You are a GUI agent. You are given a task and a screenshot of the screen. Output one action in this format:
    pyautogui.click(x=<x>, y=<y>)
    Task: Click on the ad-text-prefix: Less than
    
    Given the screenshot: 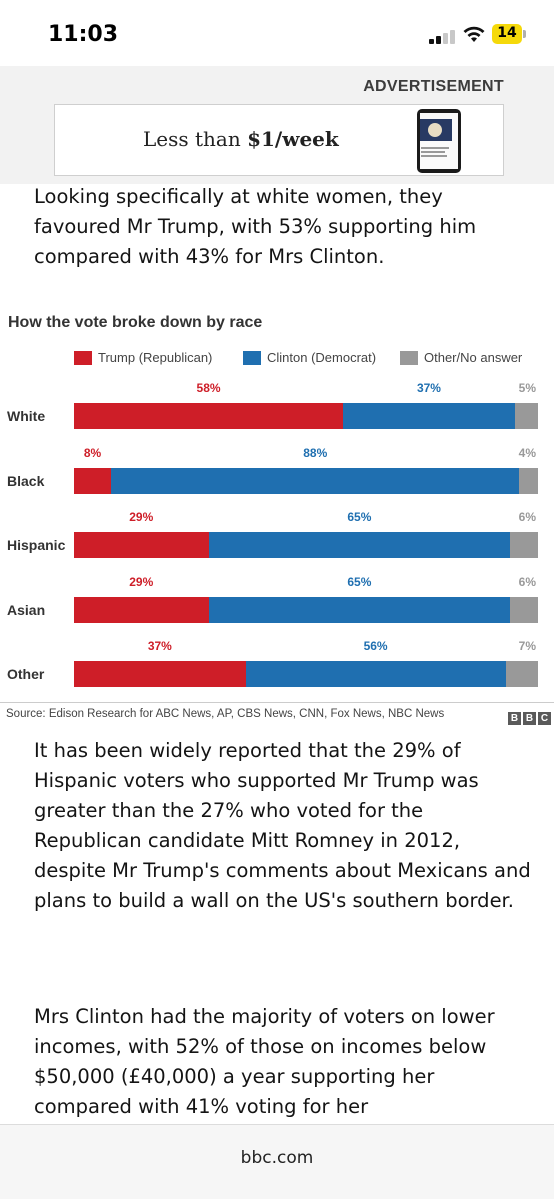 What is the action you would take?
    pyautogui.click(x=195, y=139)
    